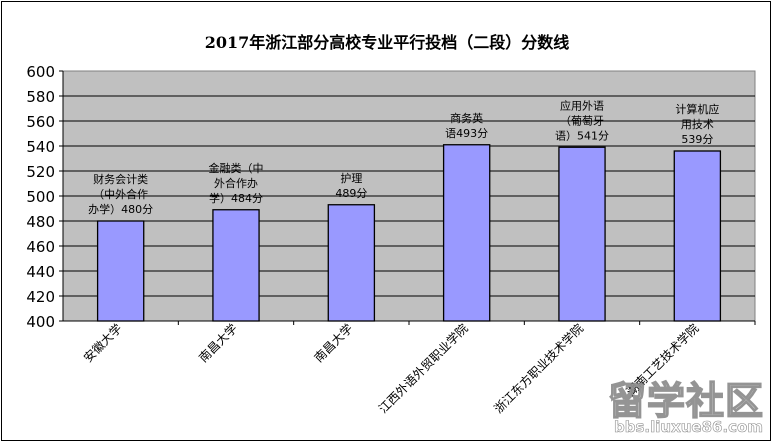 The width and height of the screenshot is (774, 444). What do you see at coordinates (40, 222) in the screenshot?
I see `y-tick-label: 480` at bounding box center [40, 222].